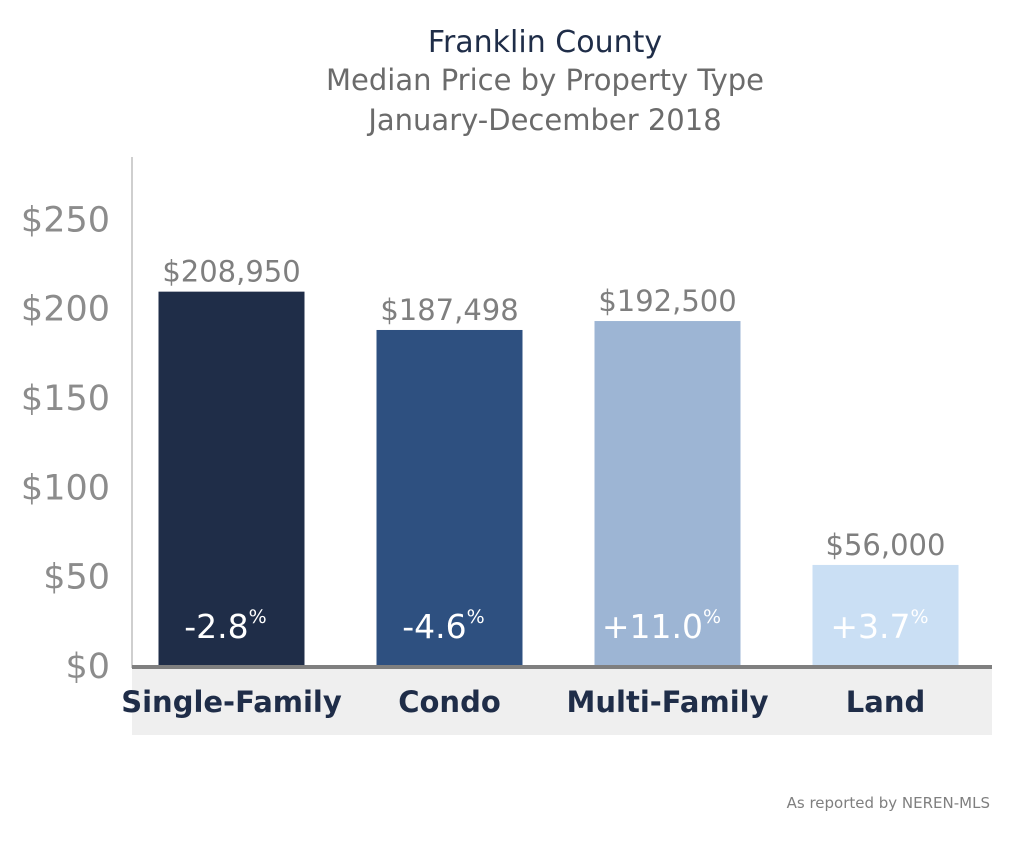  I want to click on y-tick-label: $200, so click(65, 310).